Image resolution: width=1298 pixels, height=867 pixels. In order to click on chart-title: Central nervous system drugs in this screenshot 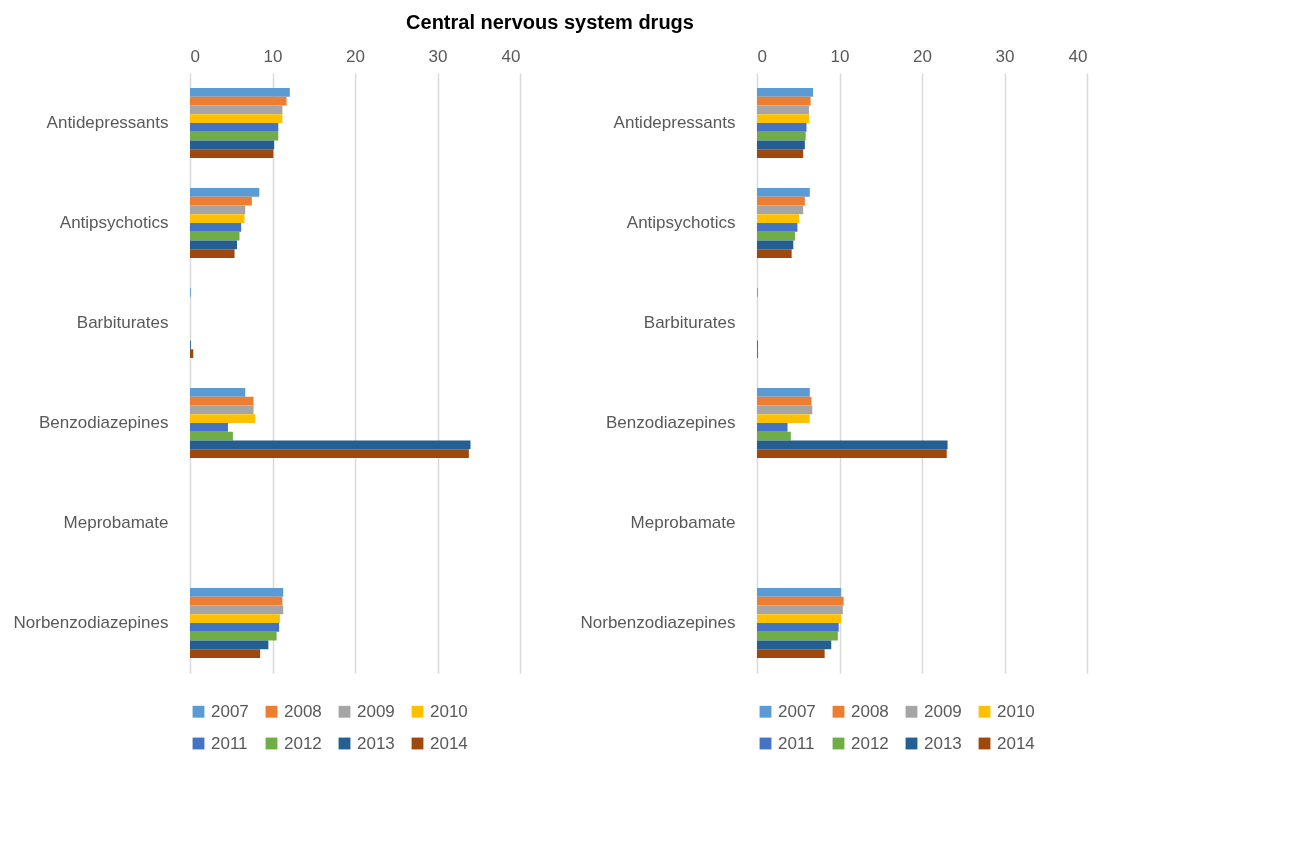, I will do `click(550, 22)`.